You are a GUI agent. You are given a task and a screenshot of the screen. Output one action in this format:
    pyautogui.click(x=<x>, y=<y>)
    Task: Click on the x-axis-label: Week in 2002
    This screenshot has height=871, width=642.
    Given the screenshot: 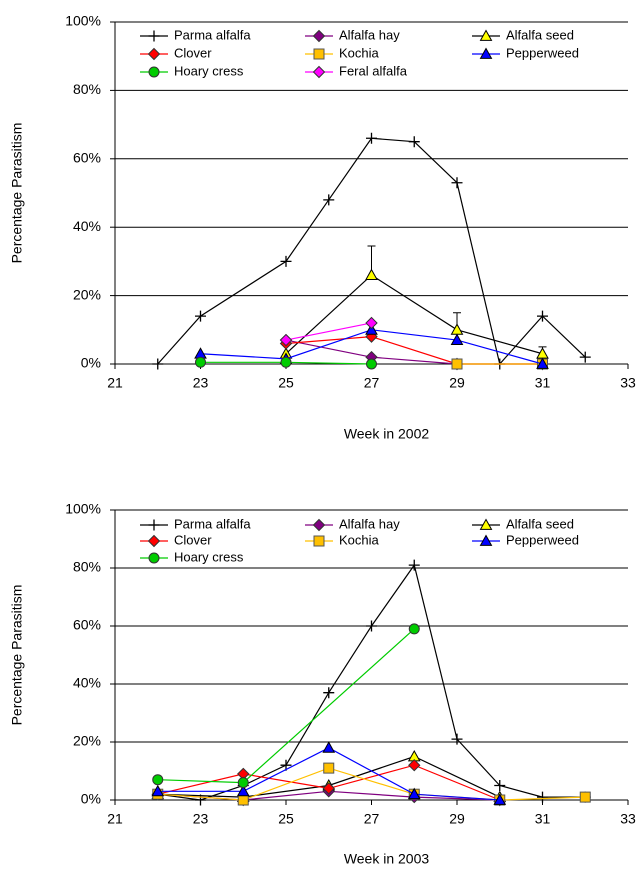 What is the action you would take?
    pyautogui.click(x=387, y=434)
    